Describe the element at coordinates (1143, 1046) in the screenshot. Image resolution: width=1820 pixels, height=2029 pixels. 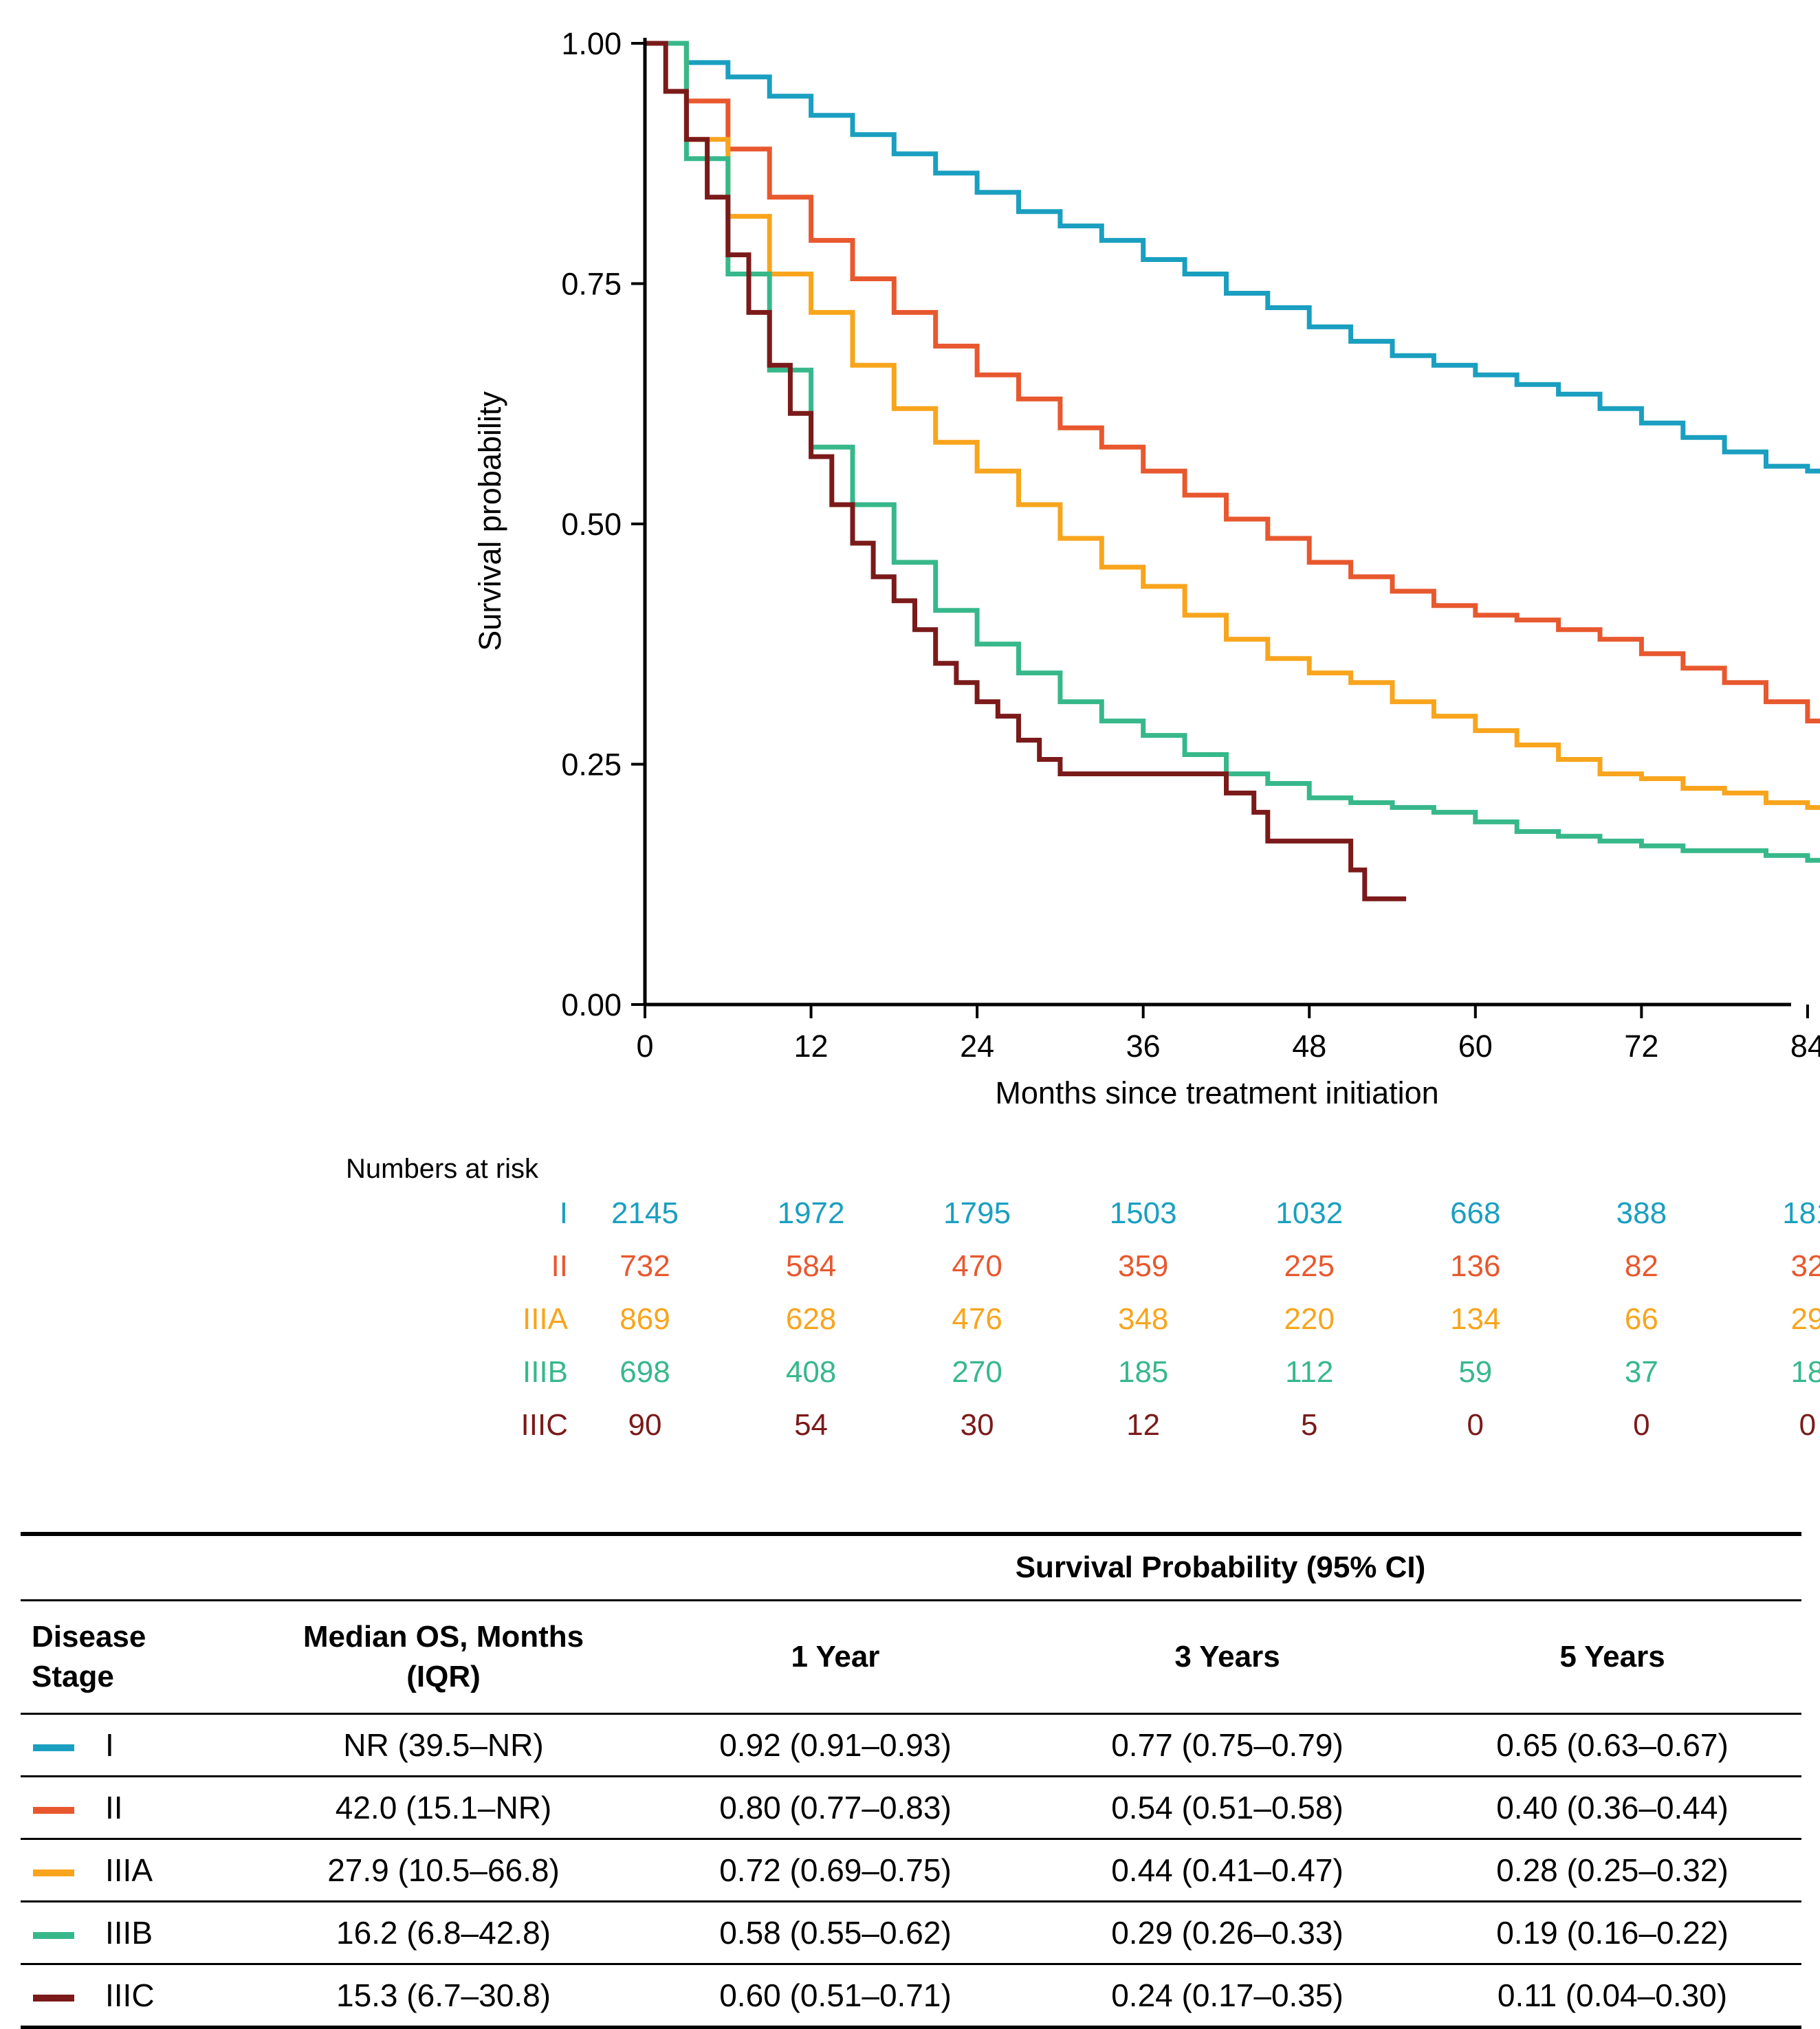
I see `x-tick-label: 36` at that location.